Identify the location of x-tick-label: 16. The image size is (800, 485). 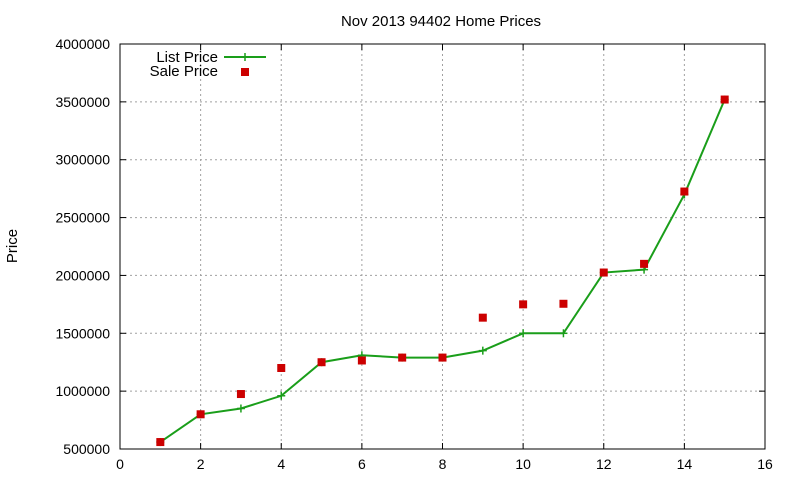
(765, 464).